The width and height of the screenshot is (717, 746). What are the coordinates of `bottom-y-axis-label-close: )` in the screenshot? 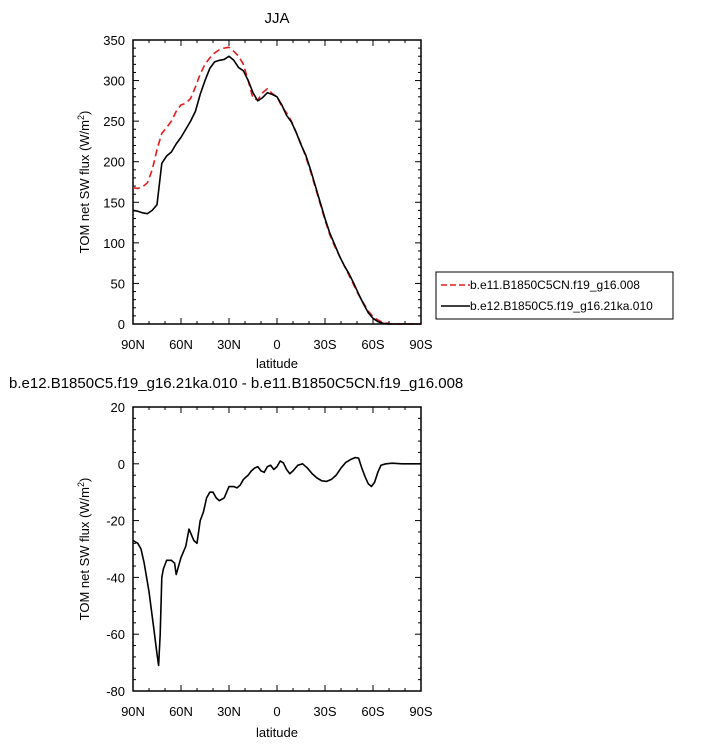 It's located at (84, 480).